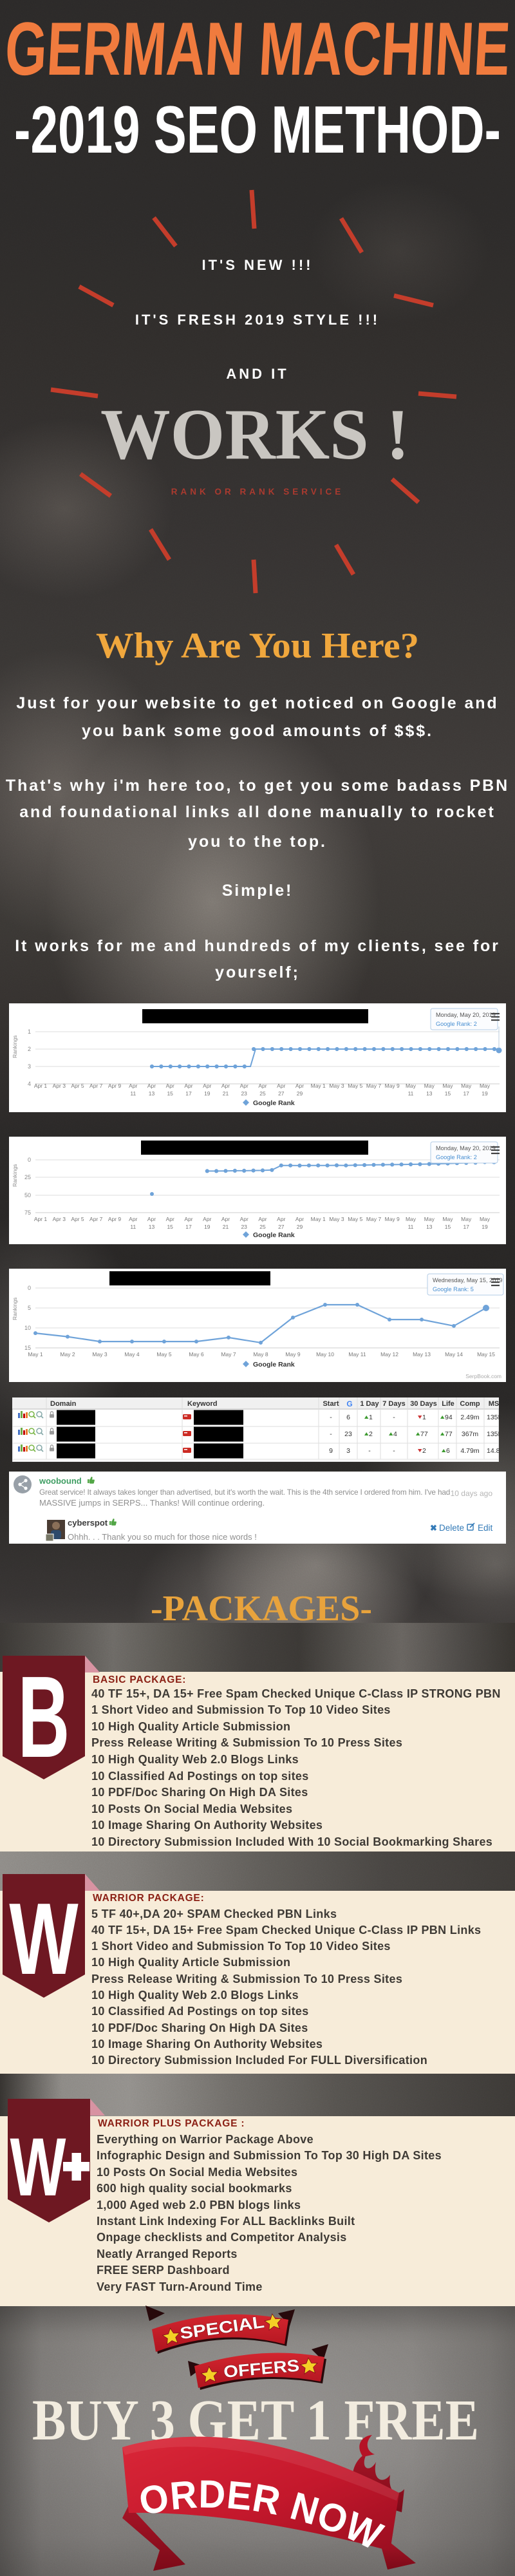  What do you see at coordinates (28, 1212) in the screenshot?
I see `svg-text: 75` at bounding box center [28, 1212].